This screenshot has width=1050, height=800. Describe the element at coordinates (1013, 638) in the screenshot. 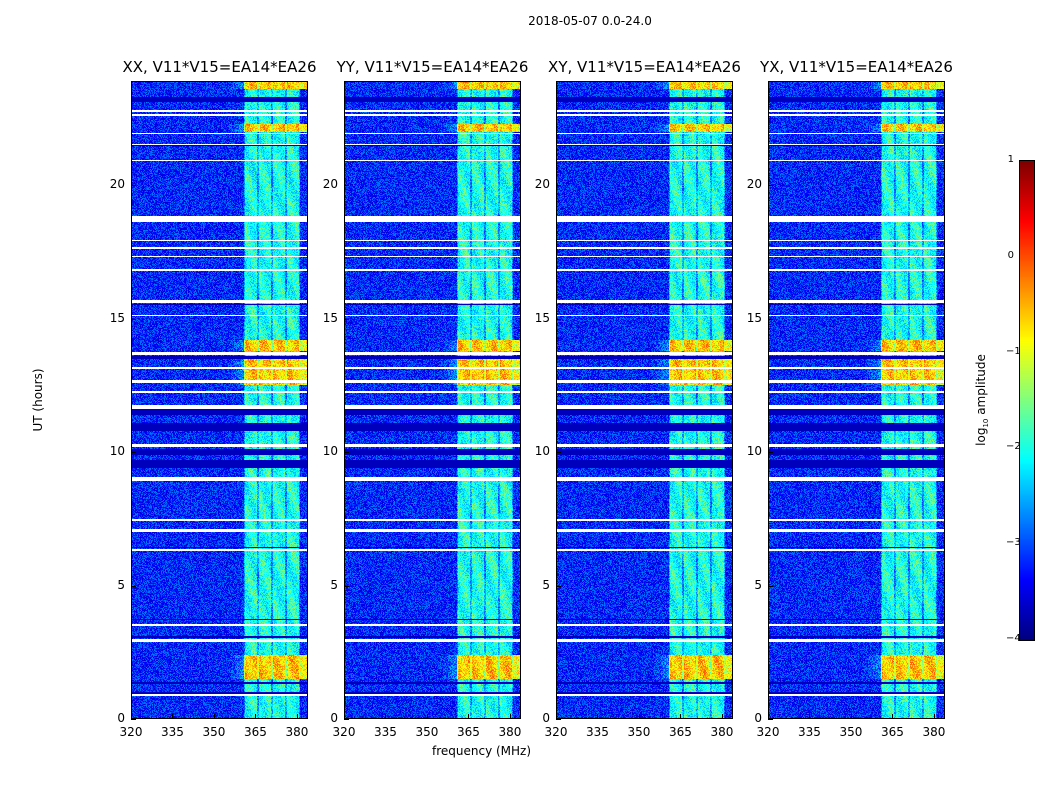

I see `colorbar-tick-label: −4` at that location.